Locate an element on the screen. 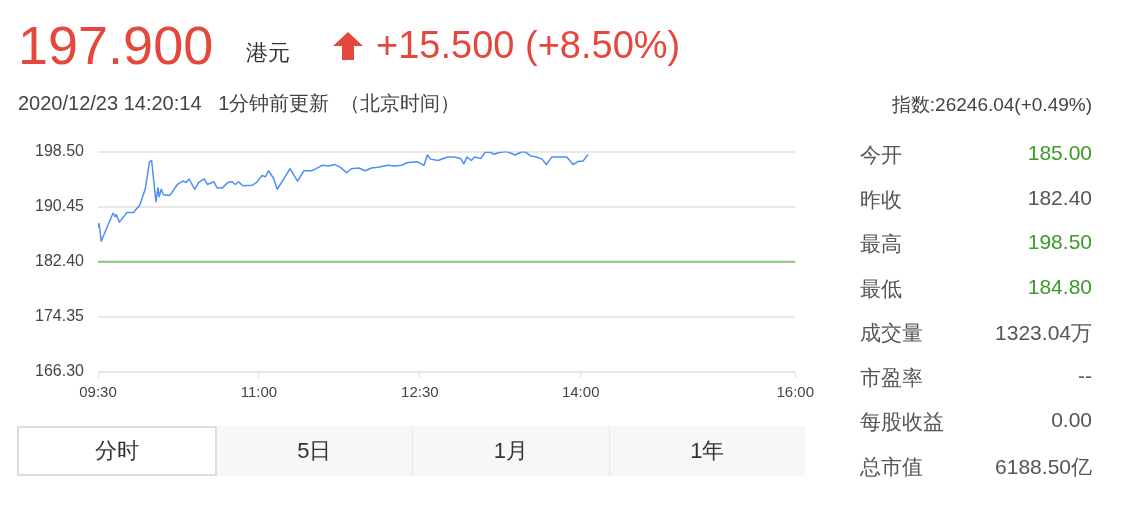  y-tick-label: 174.35 is located at coordinates (60, 316).